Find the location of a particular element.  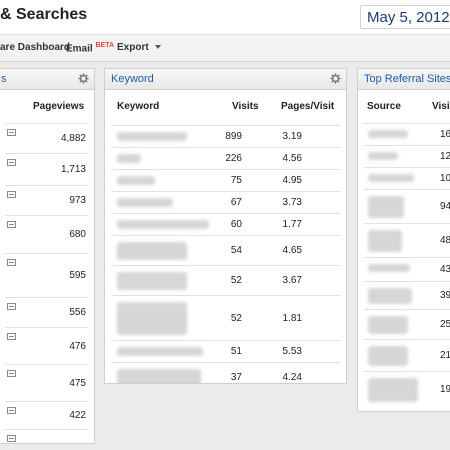

table-row: 973 is located at coordinates (46, 200).